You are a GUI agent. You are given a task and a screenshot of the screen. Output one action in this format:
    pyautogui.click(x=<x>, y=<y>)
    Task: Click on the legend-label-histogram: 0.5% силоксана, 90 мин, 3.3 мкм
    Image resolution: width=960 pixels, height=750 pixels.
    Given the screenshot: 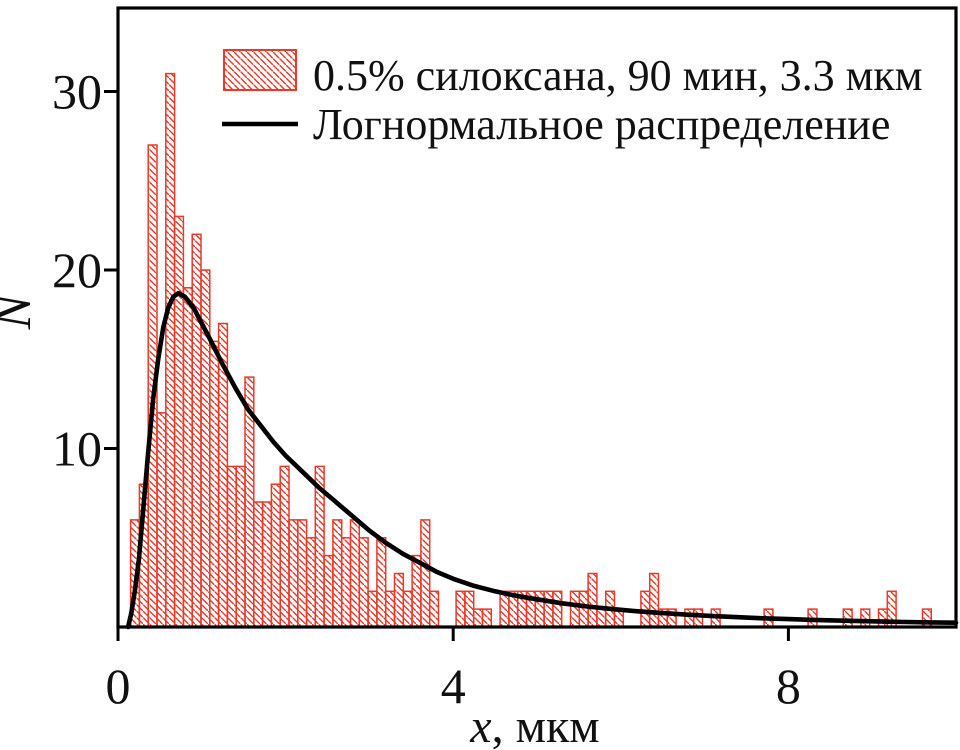 What is the action you would take?
    pyautogui.click(x=618, y=75)
    